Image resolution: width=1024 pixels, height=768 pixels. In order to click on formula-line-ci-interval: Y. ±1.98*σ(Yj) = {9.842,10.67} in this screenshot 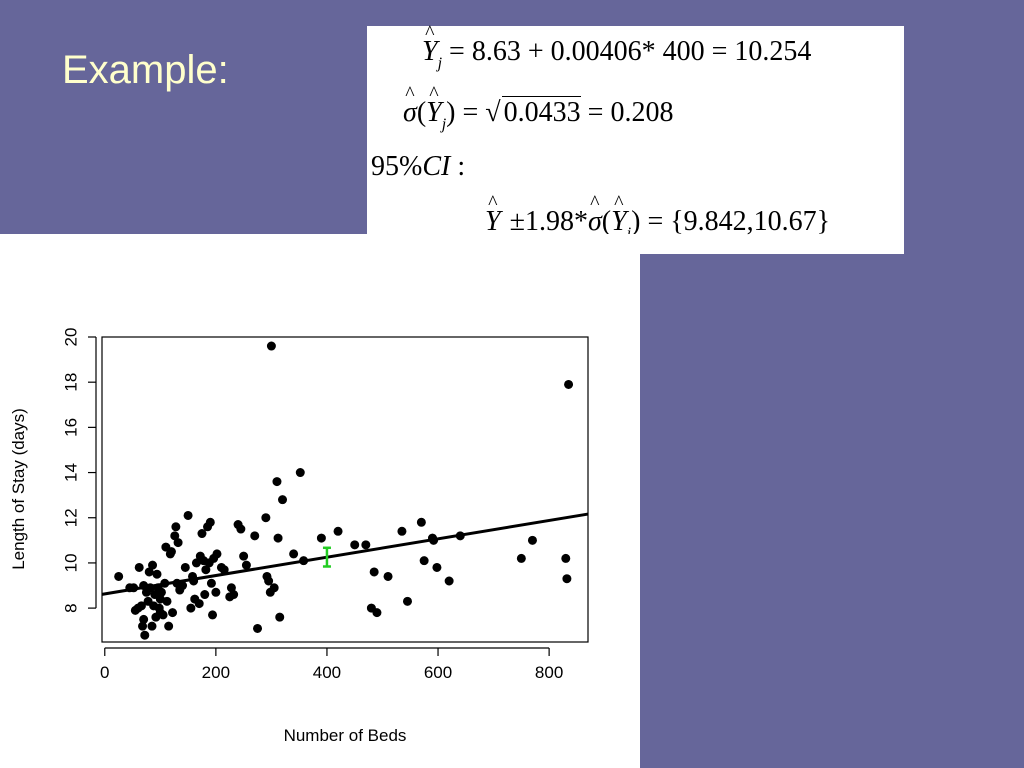, I will do `click(657, 224)`.